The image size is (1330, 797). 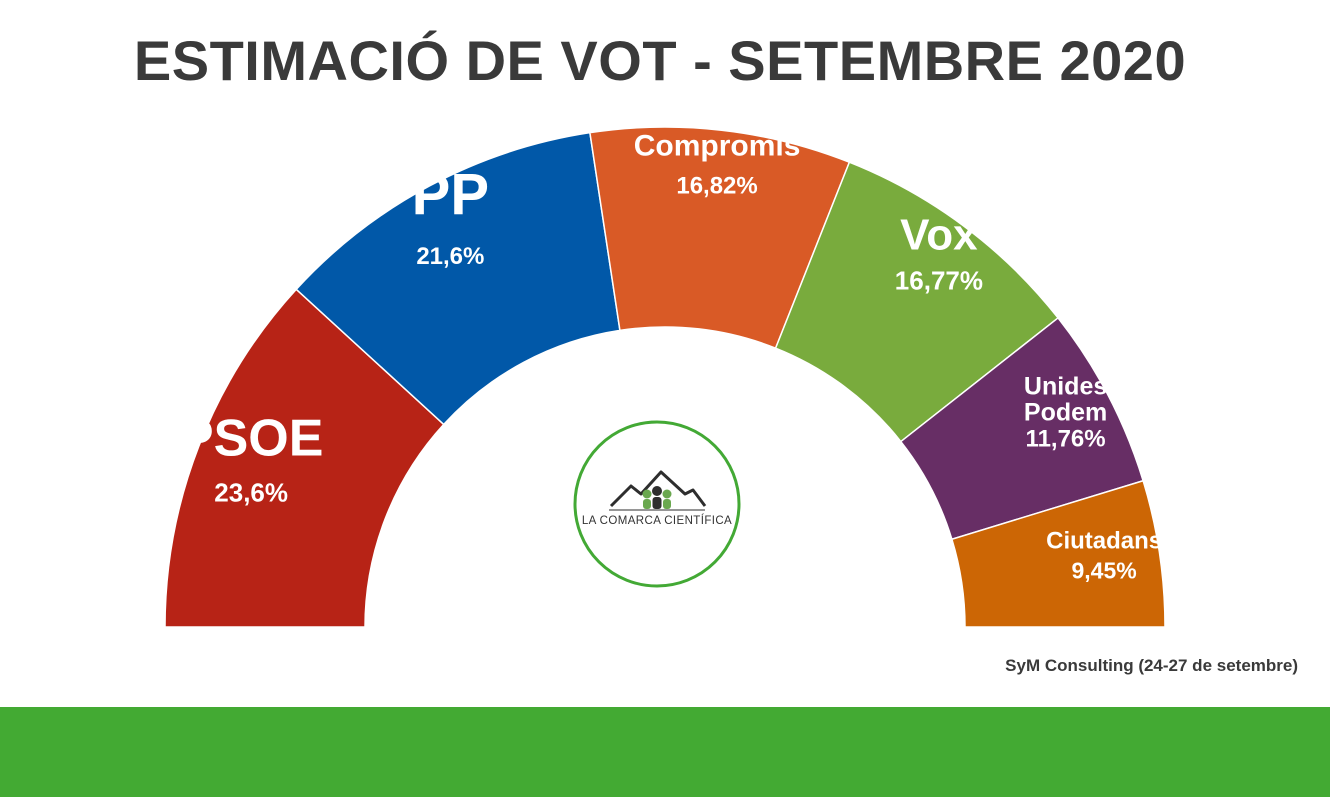 I want to click on footer-bar, so click(x=665, y=752).